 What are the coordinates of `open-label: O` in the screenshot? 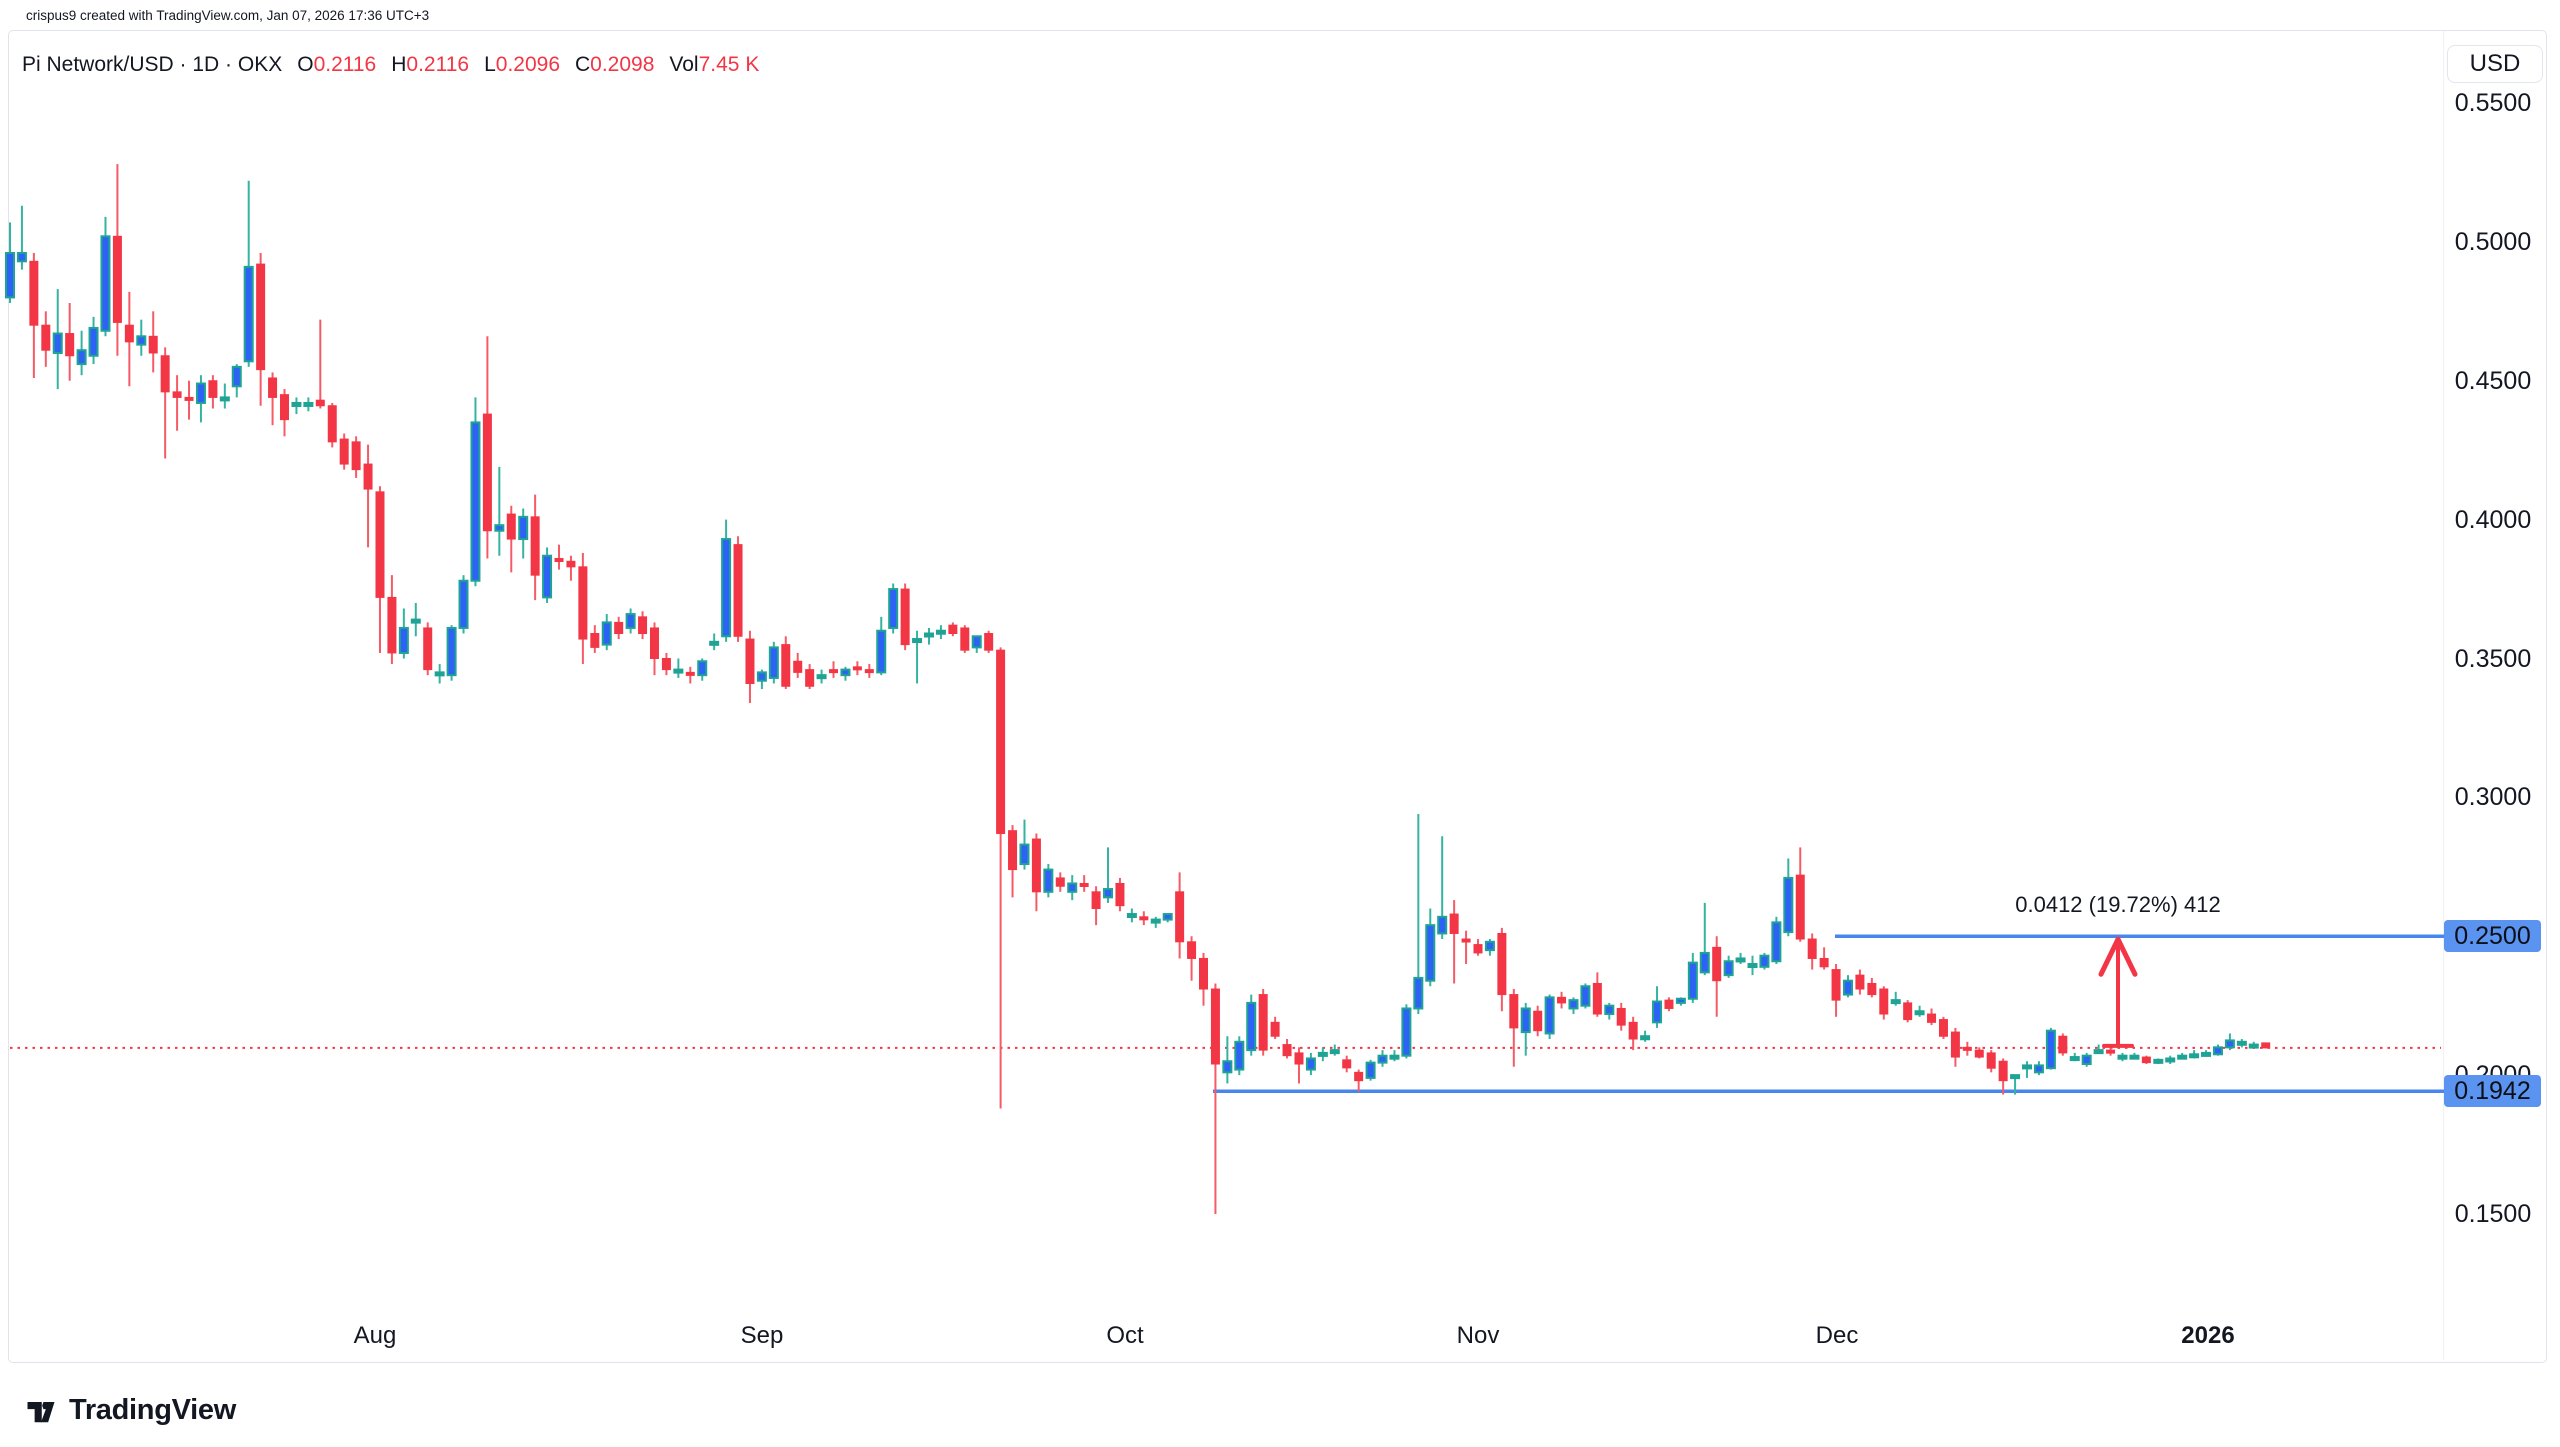 It's located at (305, 64).